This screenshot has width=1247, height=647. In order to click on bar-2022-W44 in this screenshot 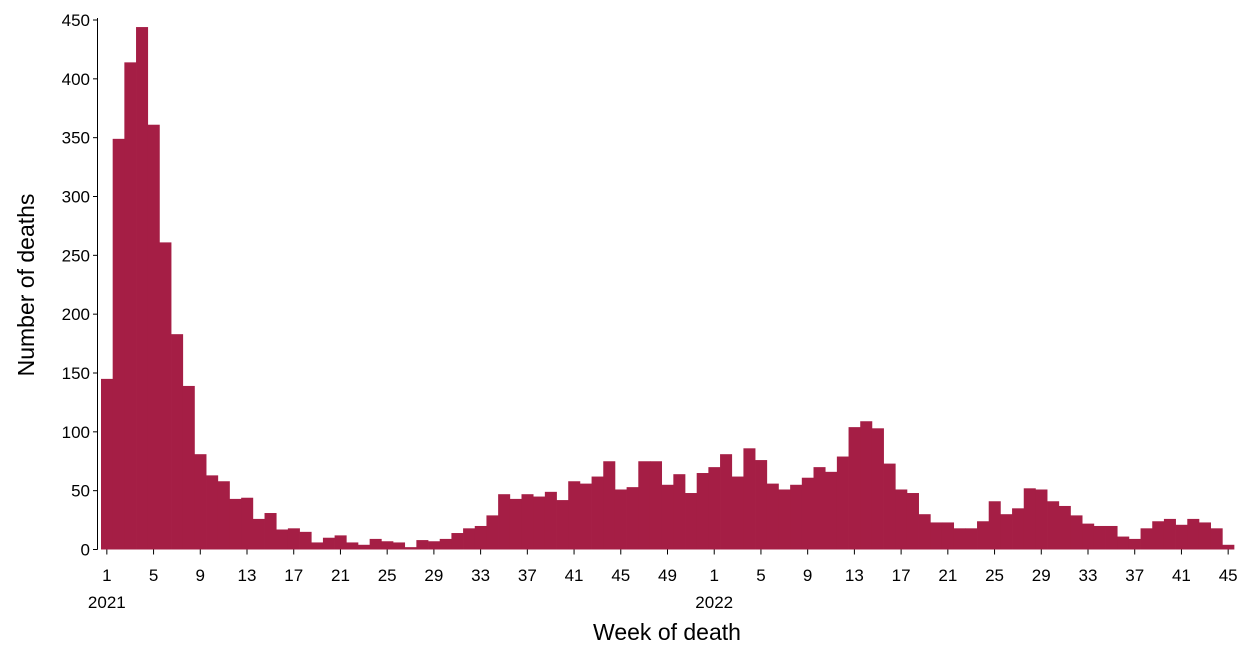, I will do `click(1216, 539)`.